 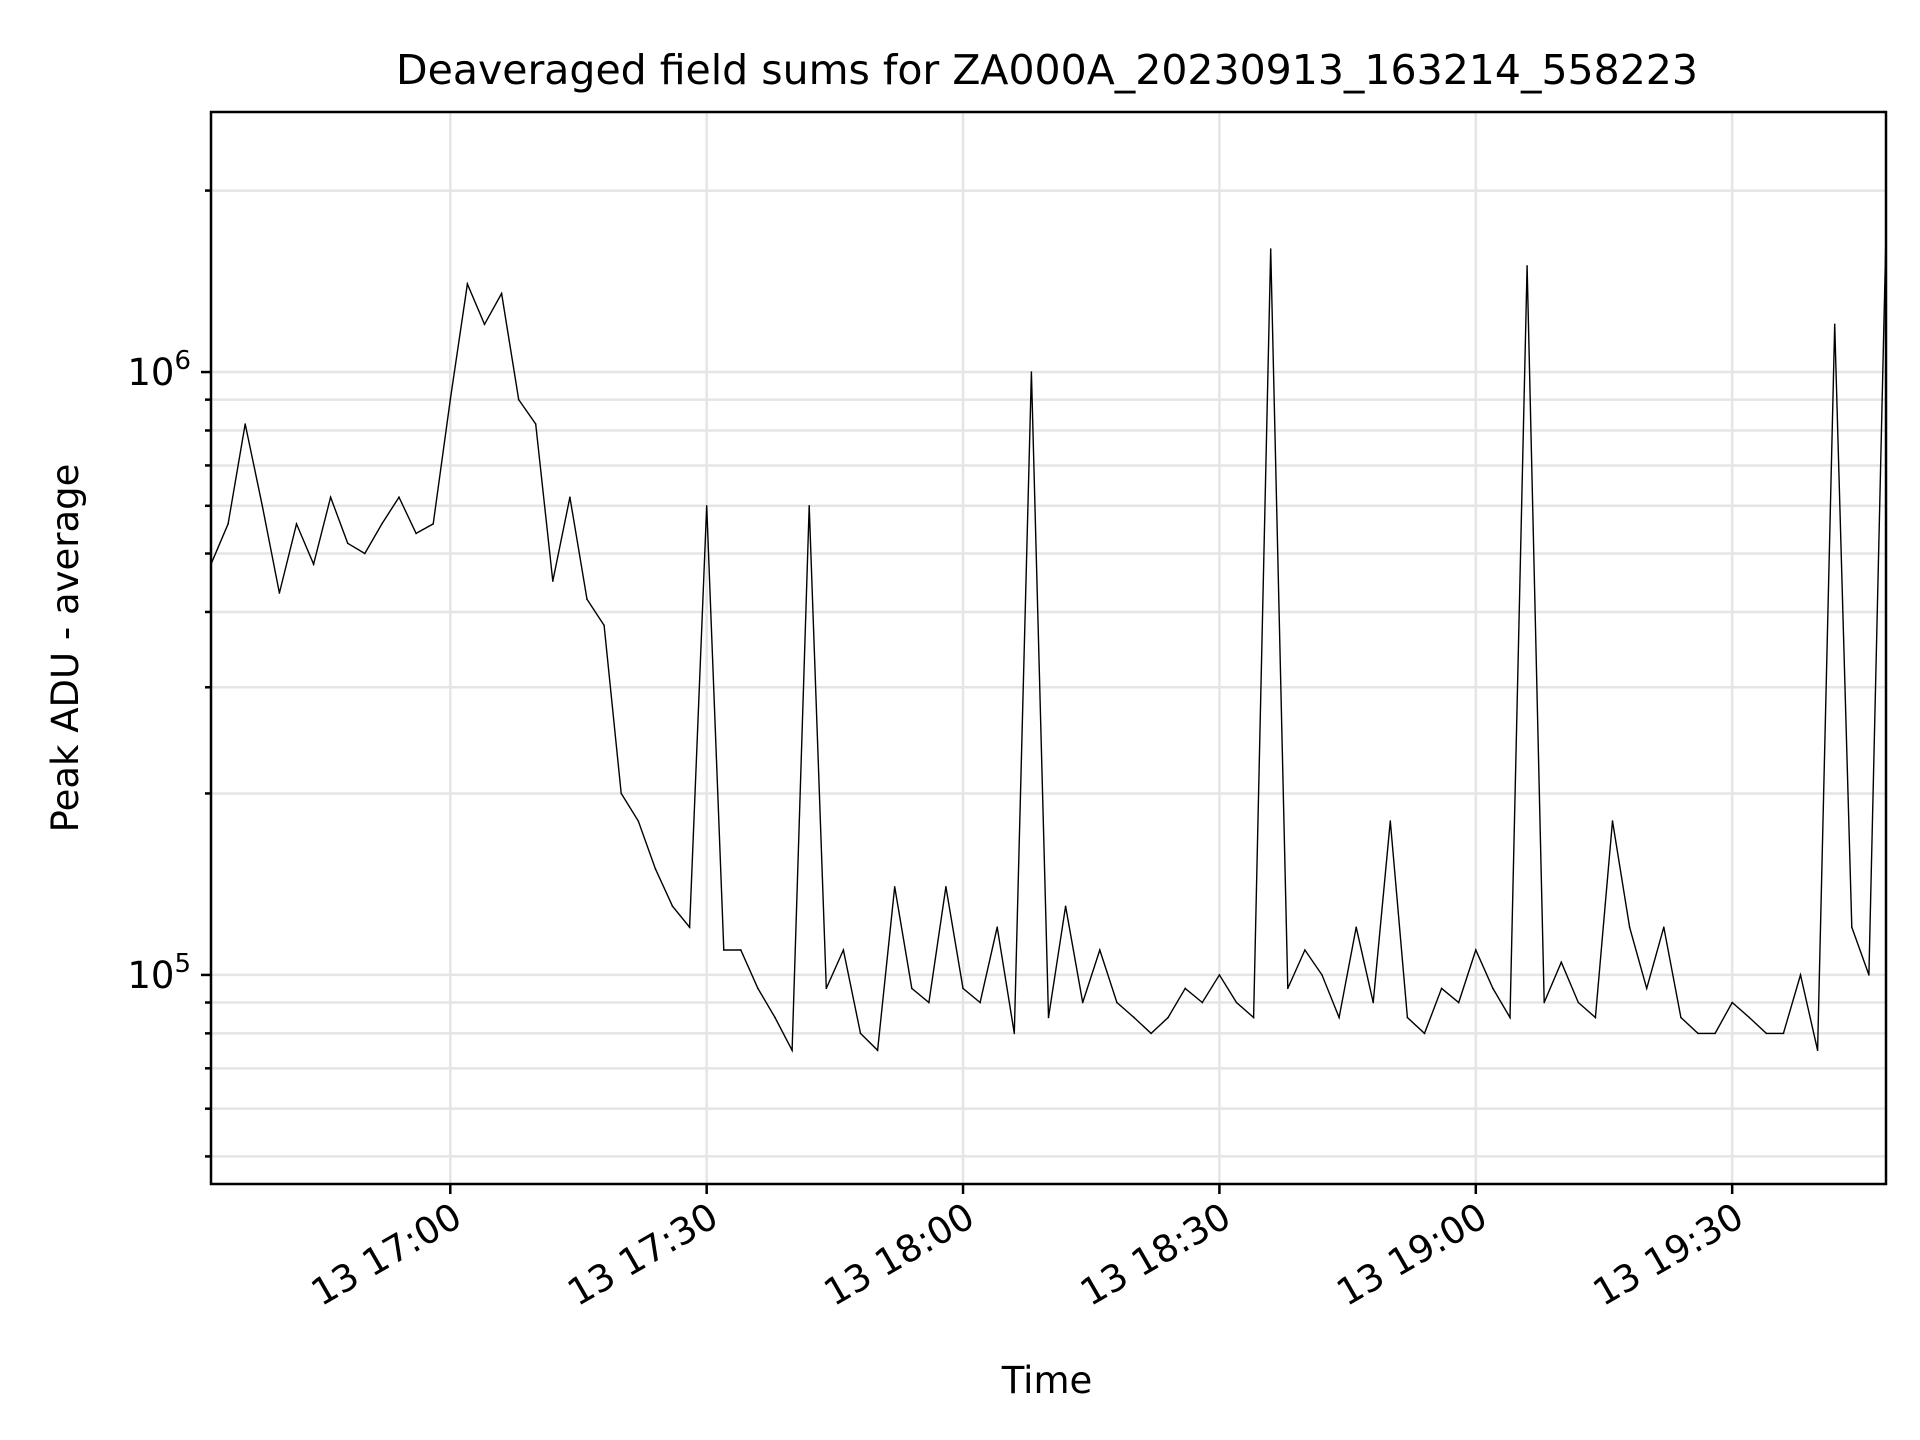 What do you see at coordinates (1047, 1380) in the screenshot?
I see `x-axis-label: Time` at bounding box center [1047, 1380].